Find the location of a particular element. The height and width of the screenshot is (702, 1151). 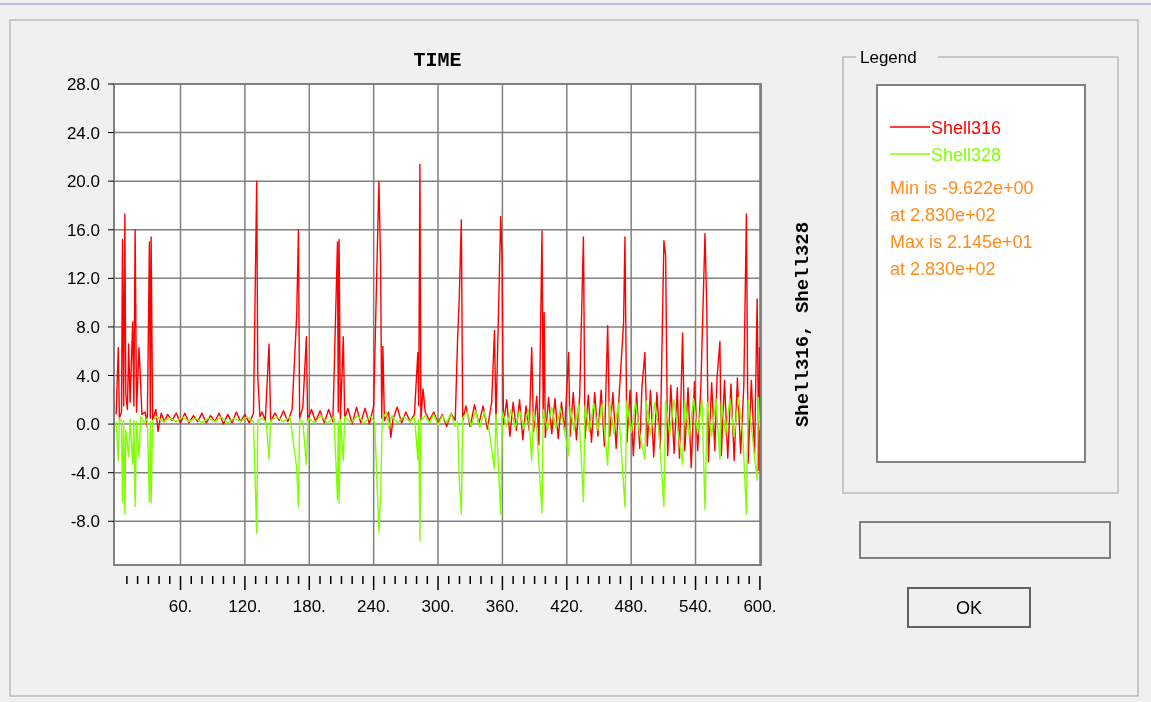

y-tick-label: -8.0 is located at coordinates (85, 522).